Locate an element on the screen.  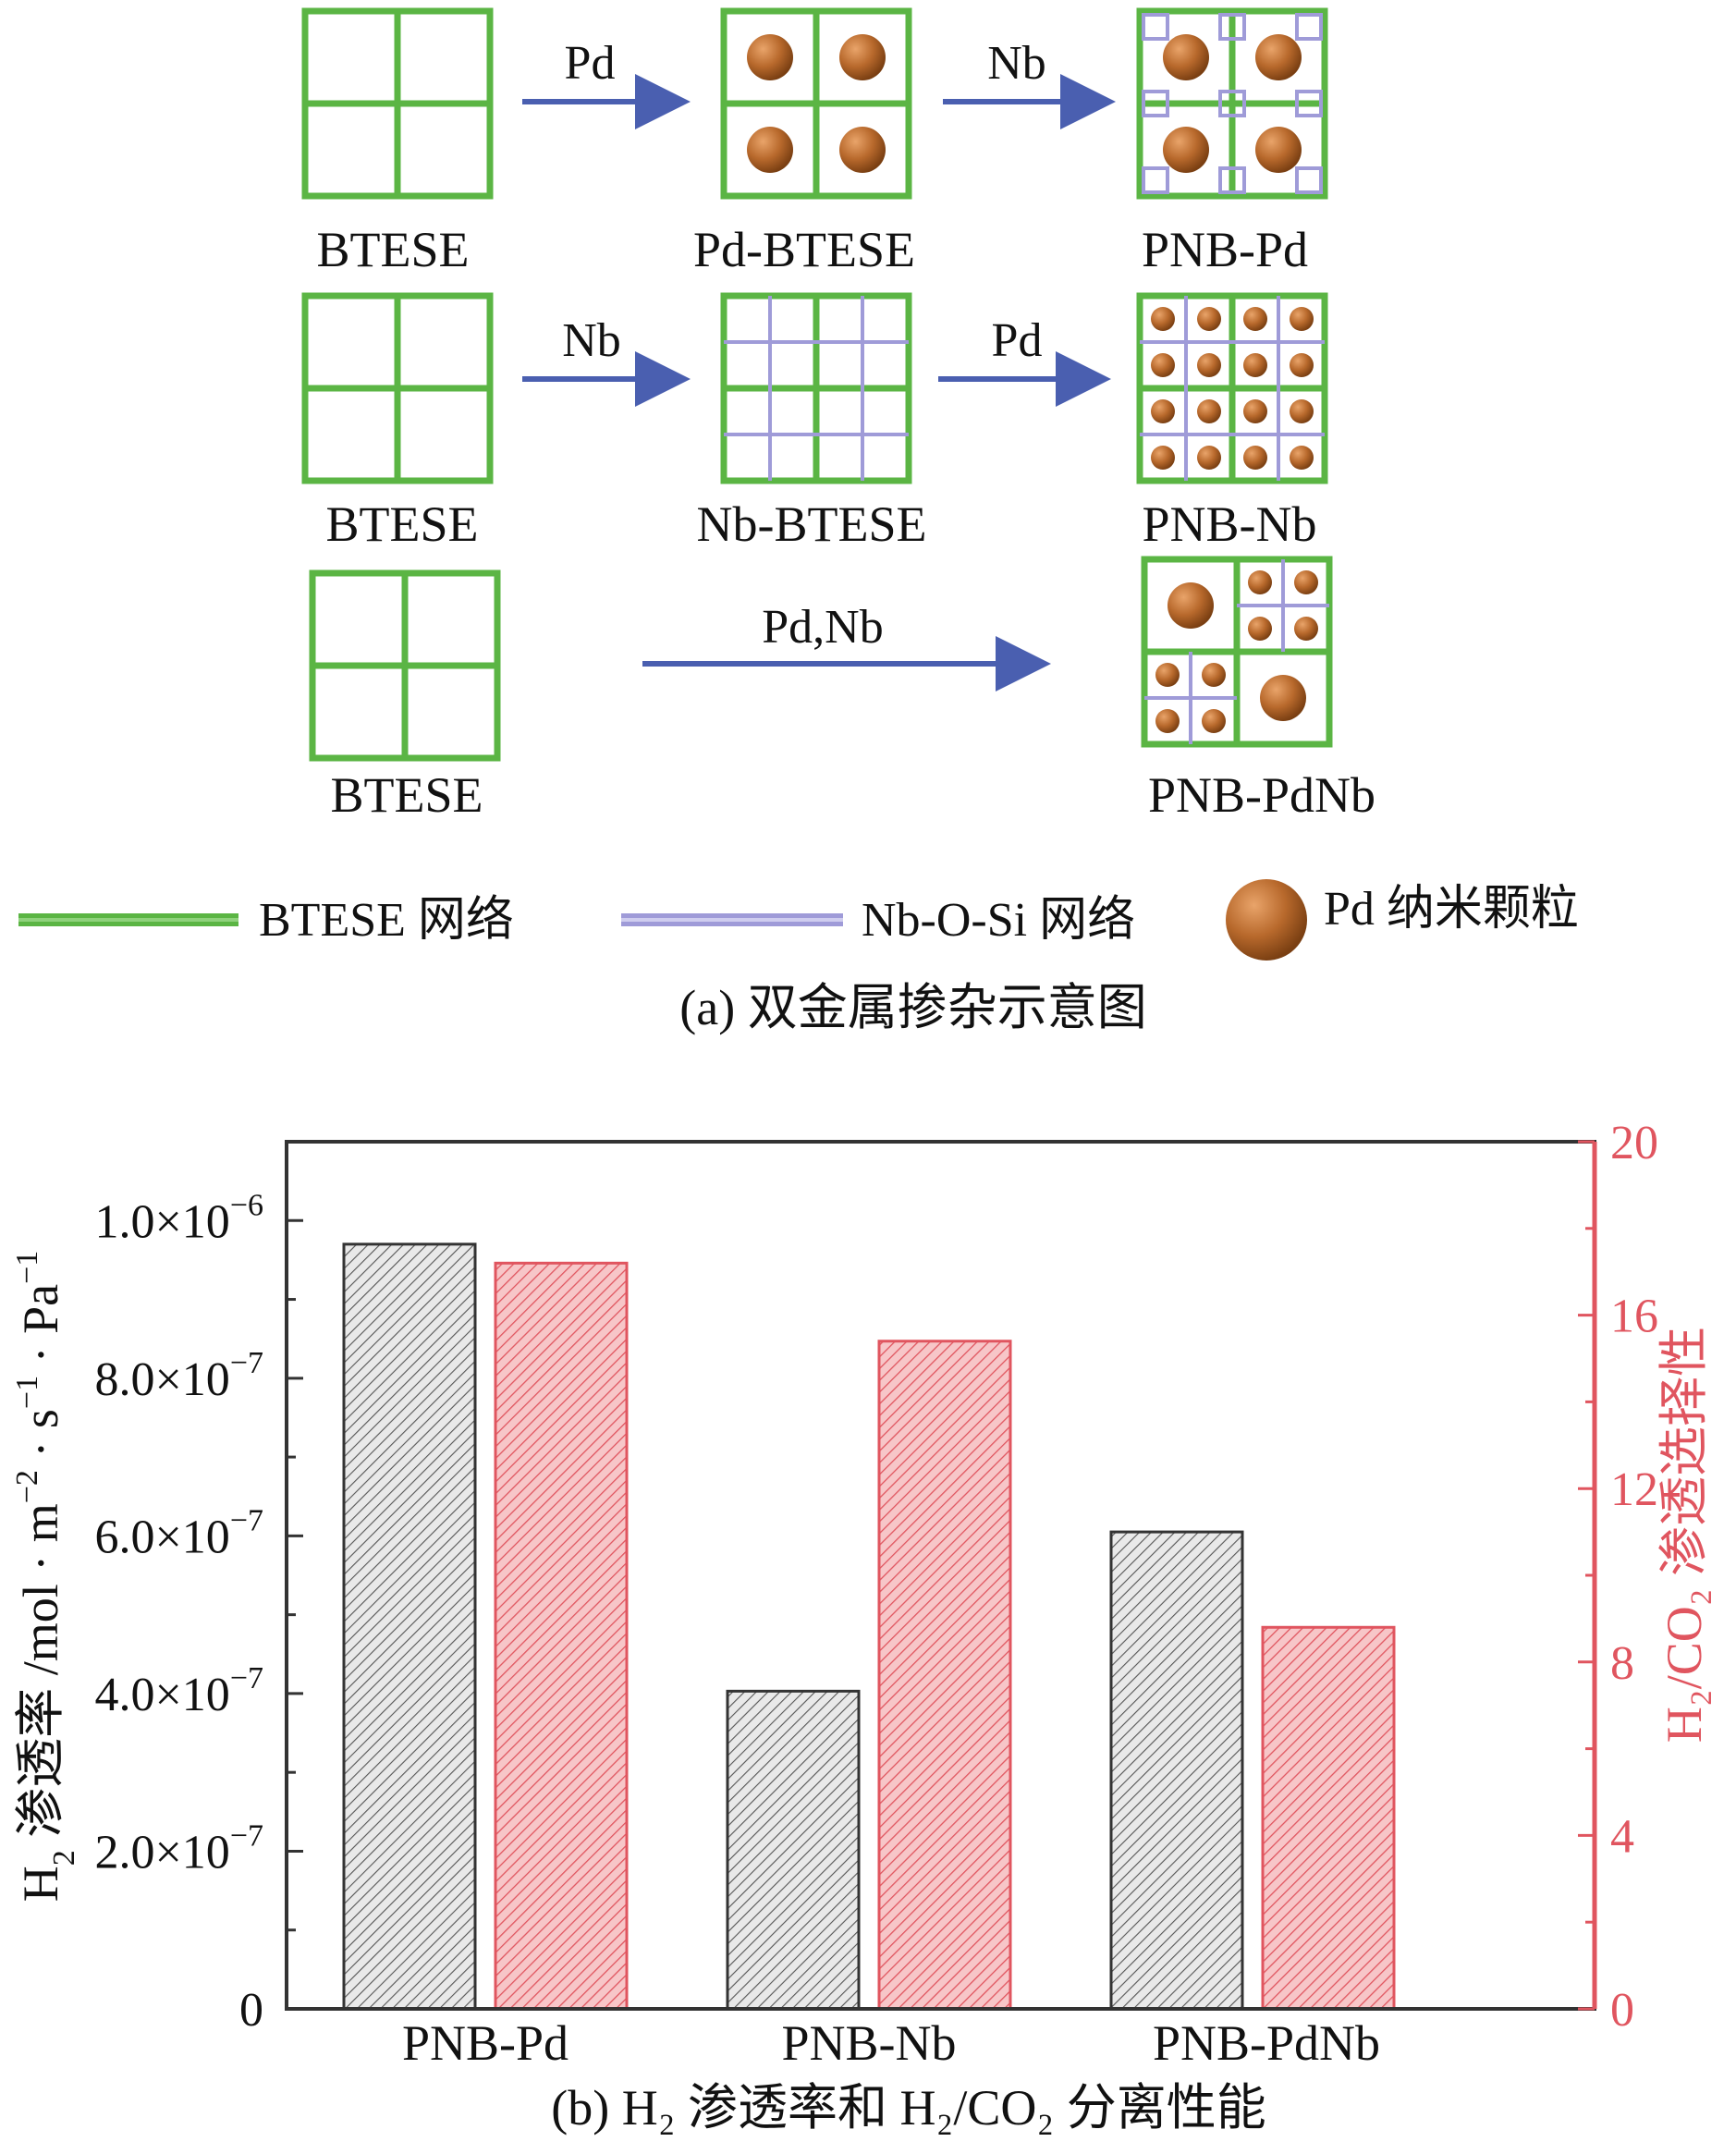
left-tick-label: 4.0×10⁻⁷ is located at coordinates (178, 1691).